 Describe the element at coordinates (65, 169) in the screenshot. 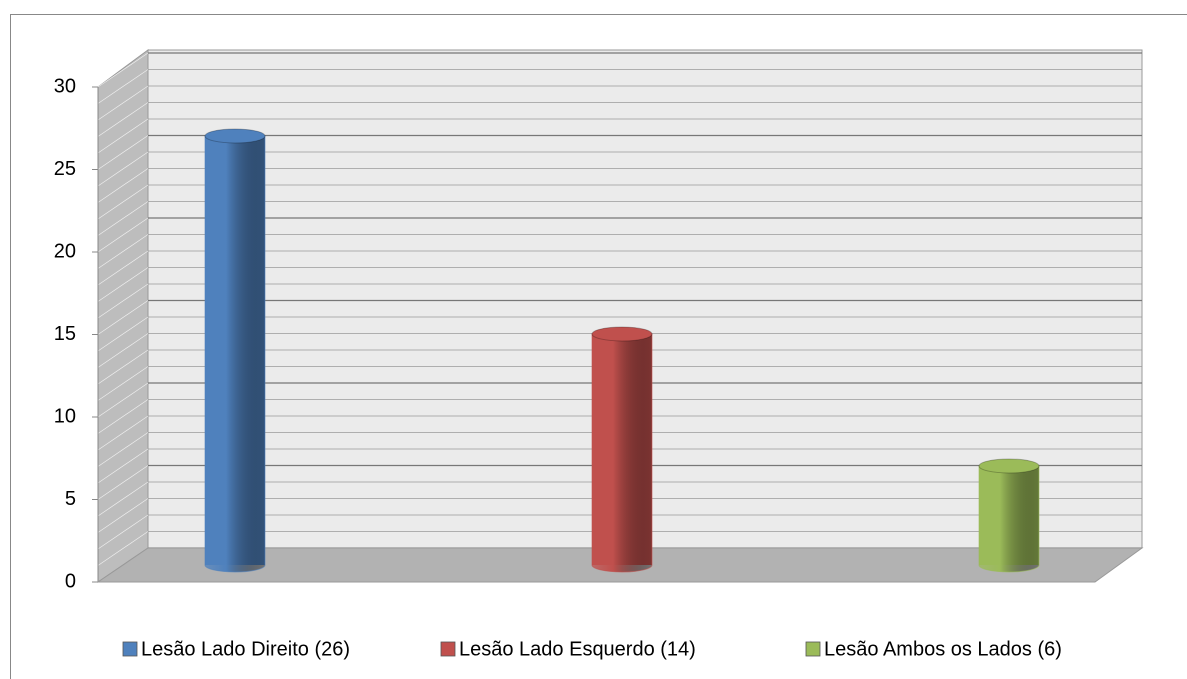

I see `y-tick-label: 25` at that location.